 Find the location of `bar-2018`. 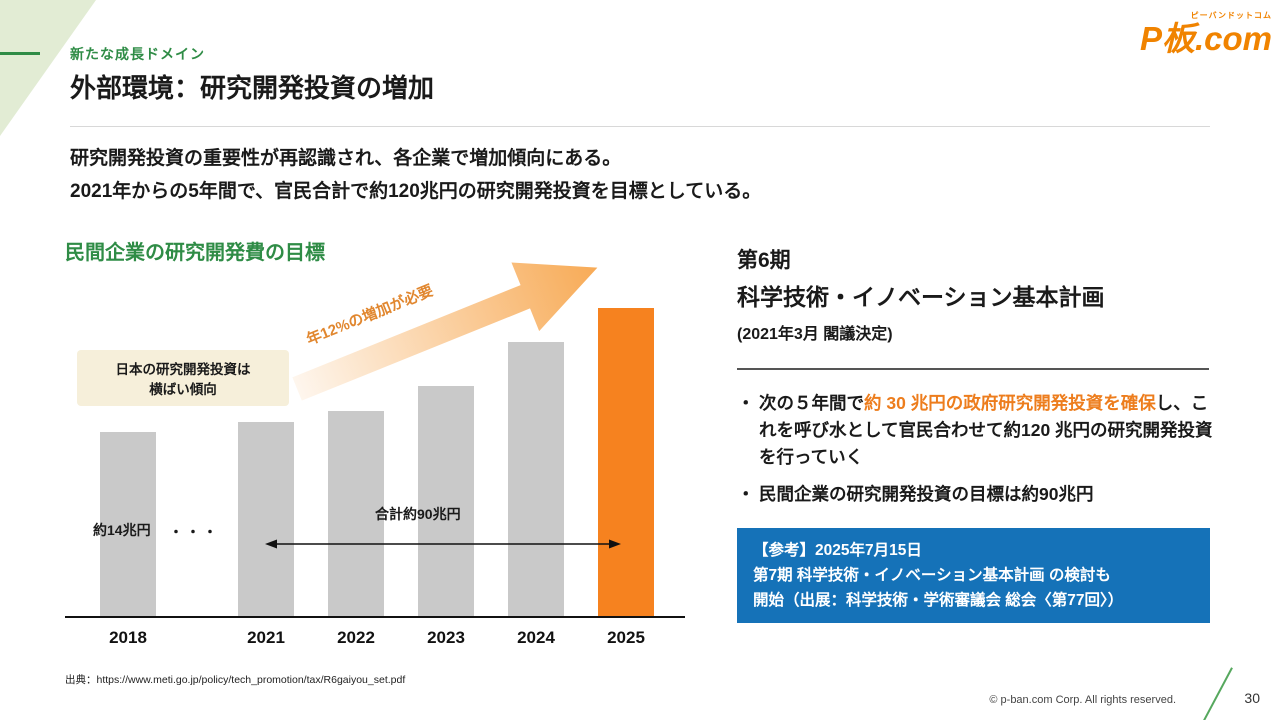

bar-2018 is located at coordinates (128, 524).